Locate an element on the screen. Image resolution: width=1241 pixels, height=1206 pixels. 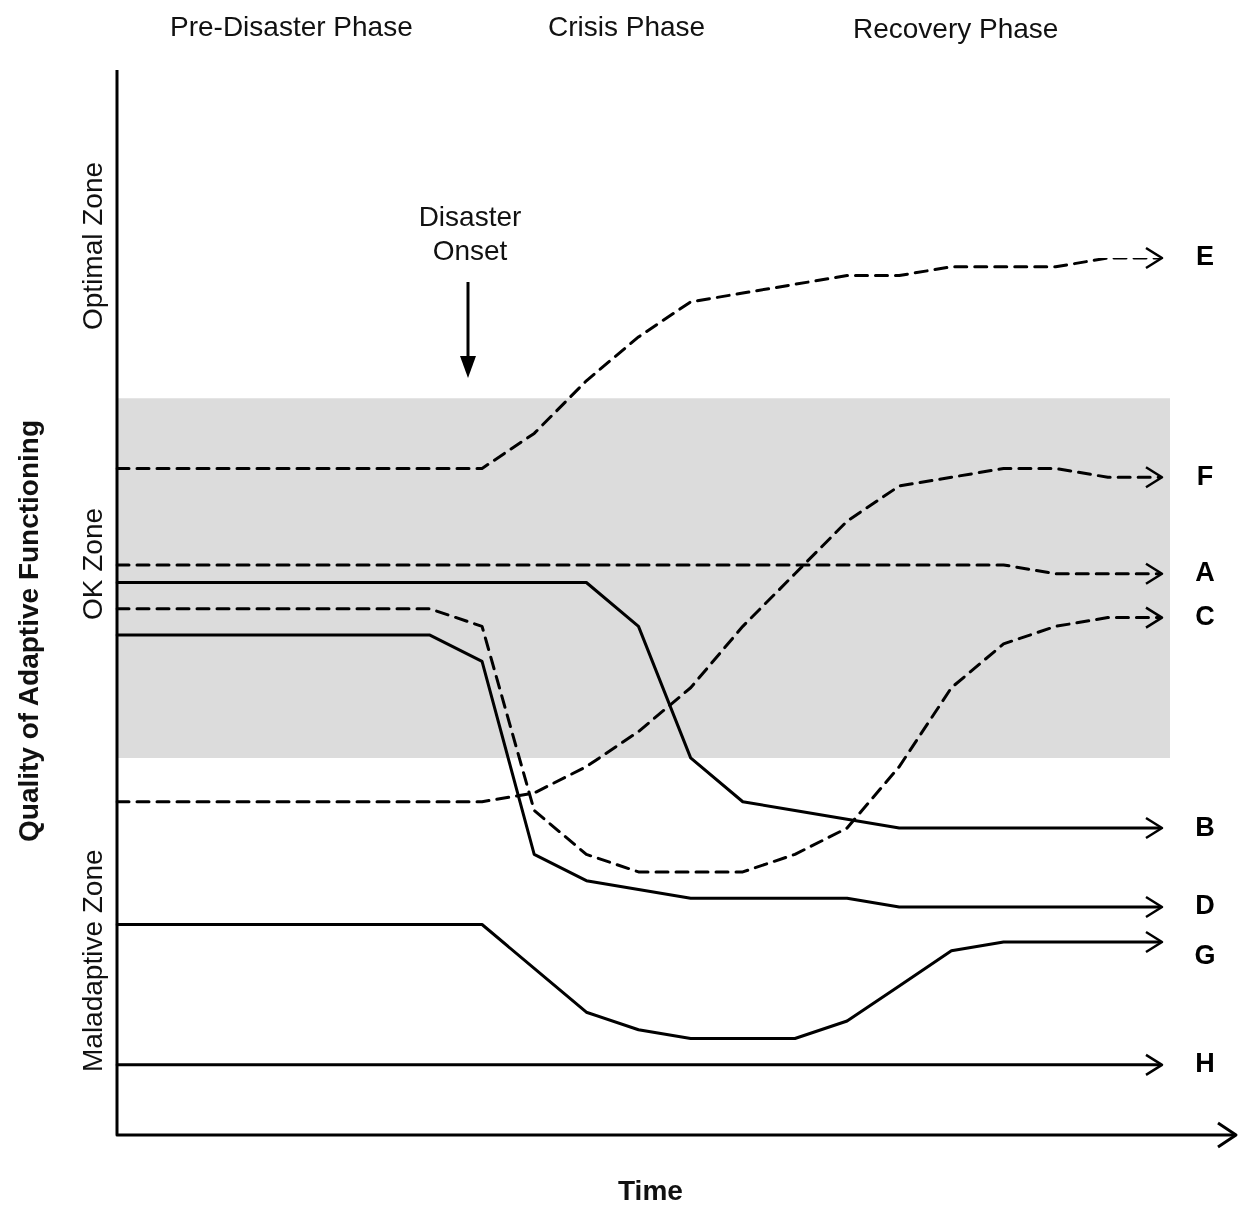
series-label: F is located at coordinates (1205, 475).